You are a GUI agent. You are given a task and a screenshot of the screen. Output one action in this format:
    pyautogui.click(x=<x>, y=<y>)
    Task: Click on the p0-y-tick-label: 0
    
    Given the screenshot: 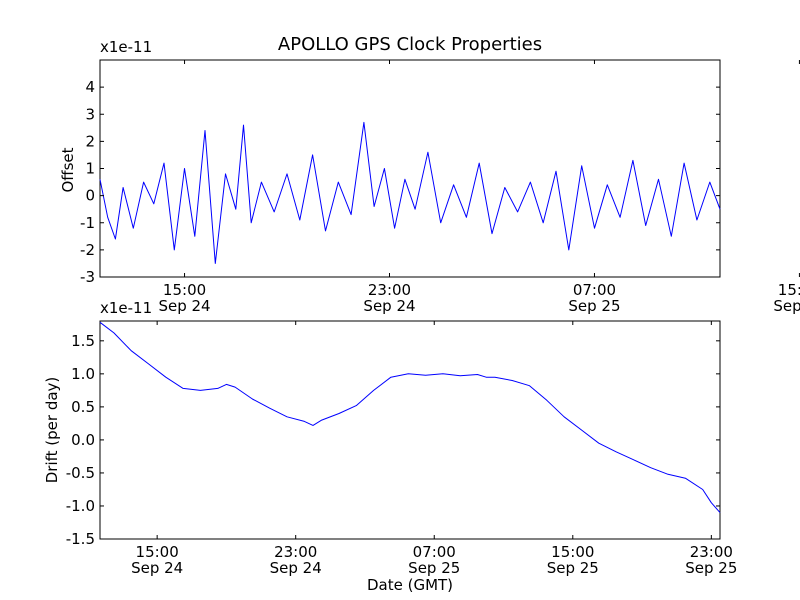 What is the action you would take?
    pyautogui.click(x=90, y=196)
    